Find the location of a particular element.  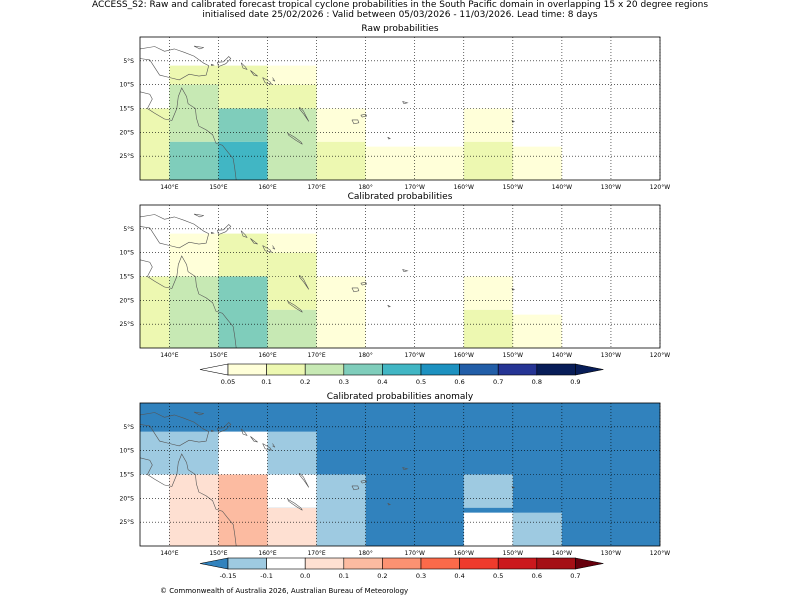

probability-colorbar-tick-label: 0.5 is located at coordinates (421, 382).